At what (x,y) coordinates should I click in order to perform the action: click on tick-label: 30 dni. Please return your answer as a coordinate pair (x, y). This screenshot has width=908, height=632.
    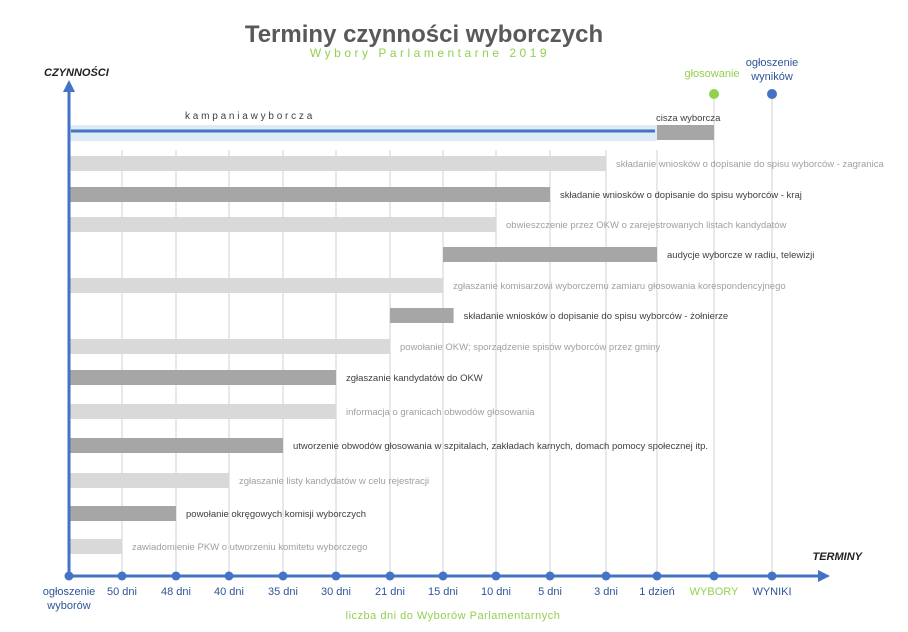
    Looking at the image, I should click on (336, 592).